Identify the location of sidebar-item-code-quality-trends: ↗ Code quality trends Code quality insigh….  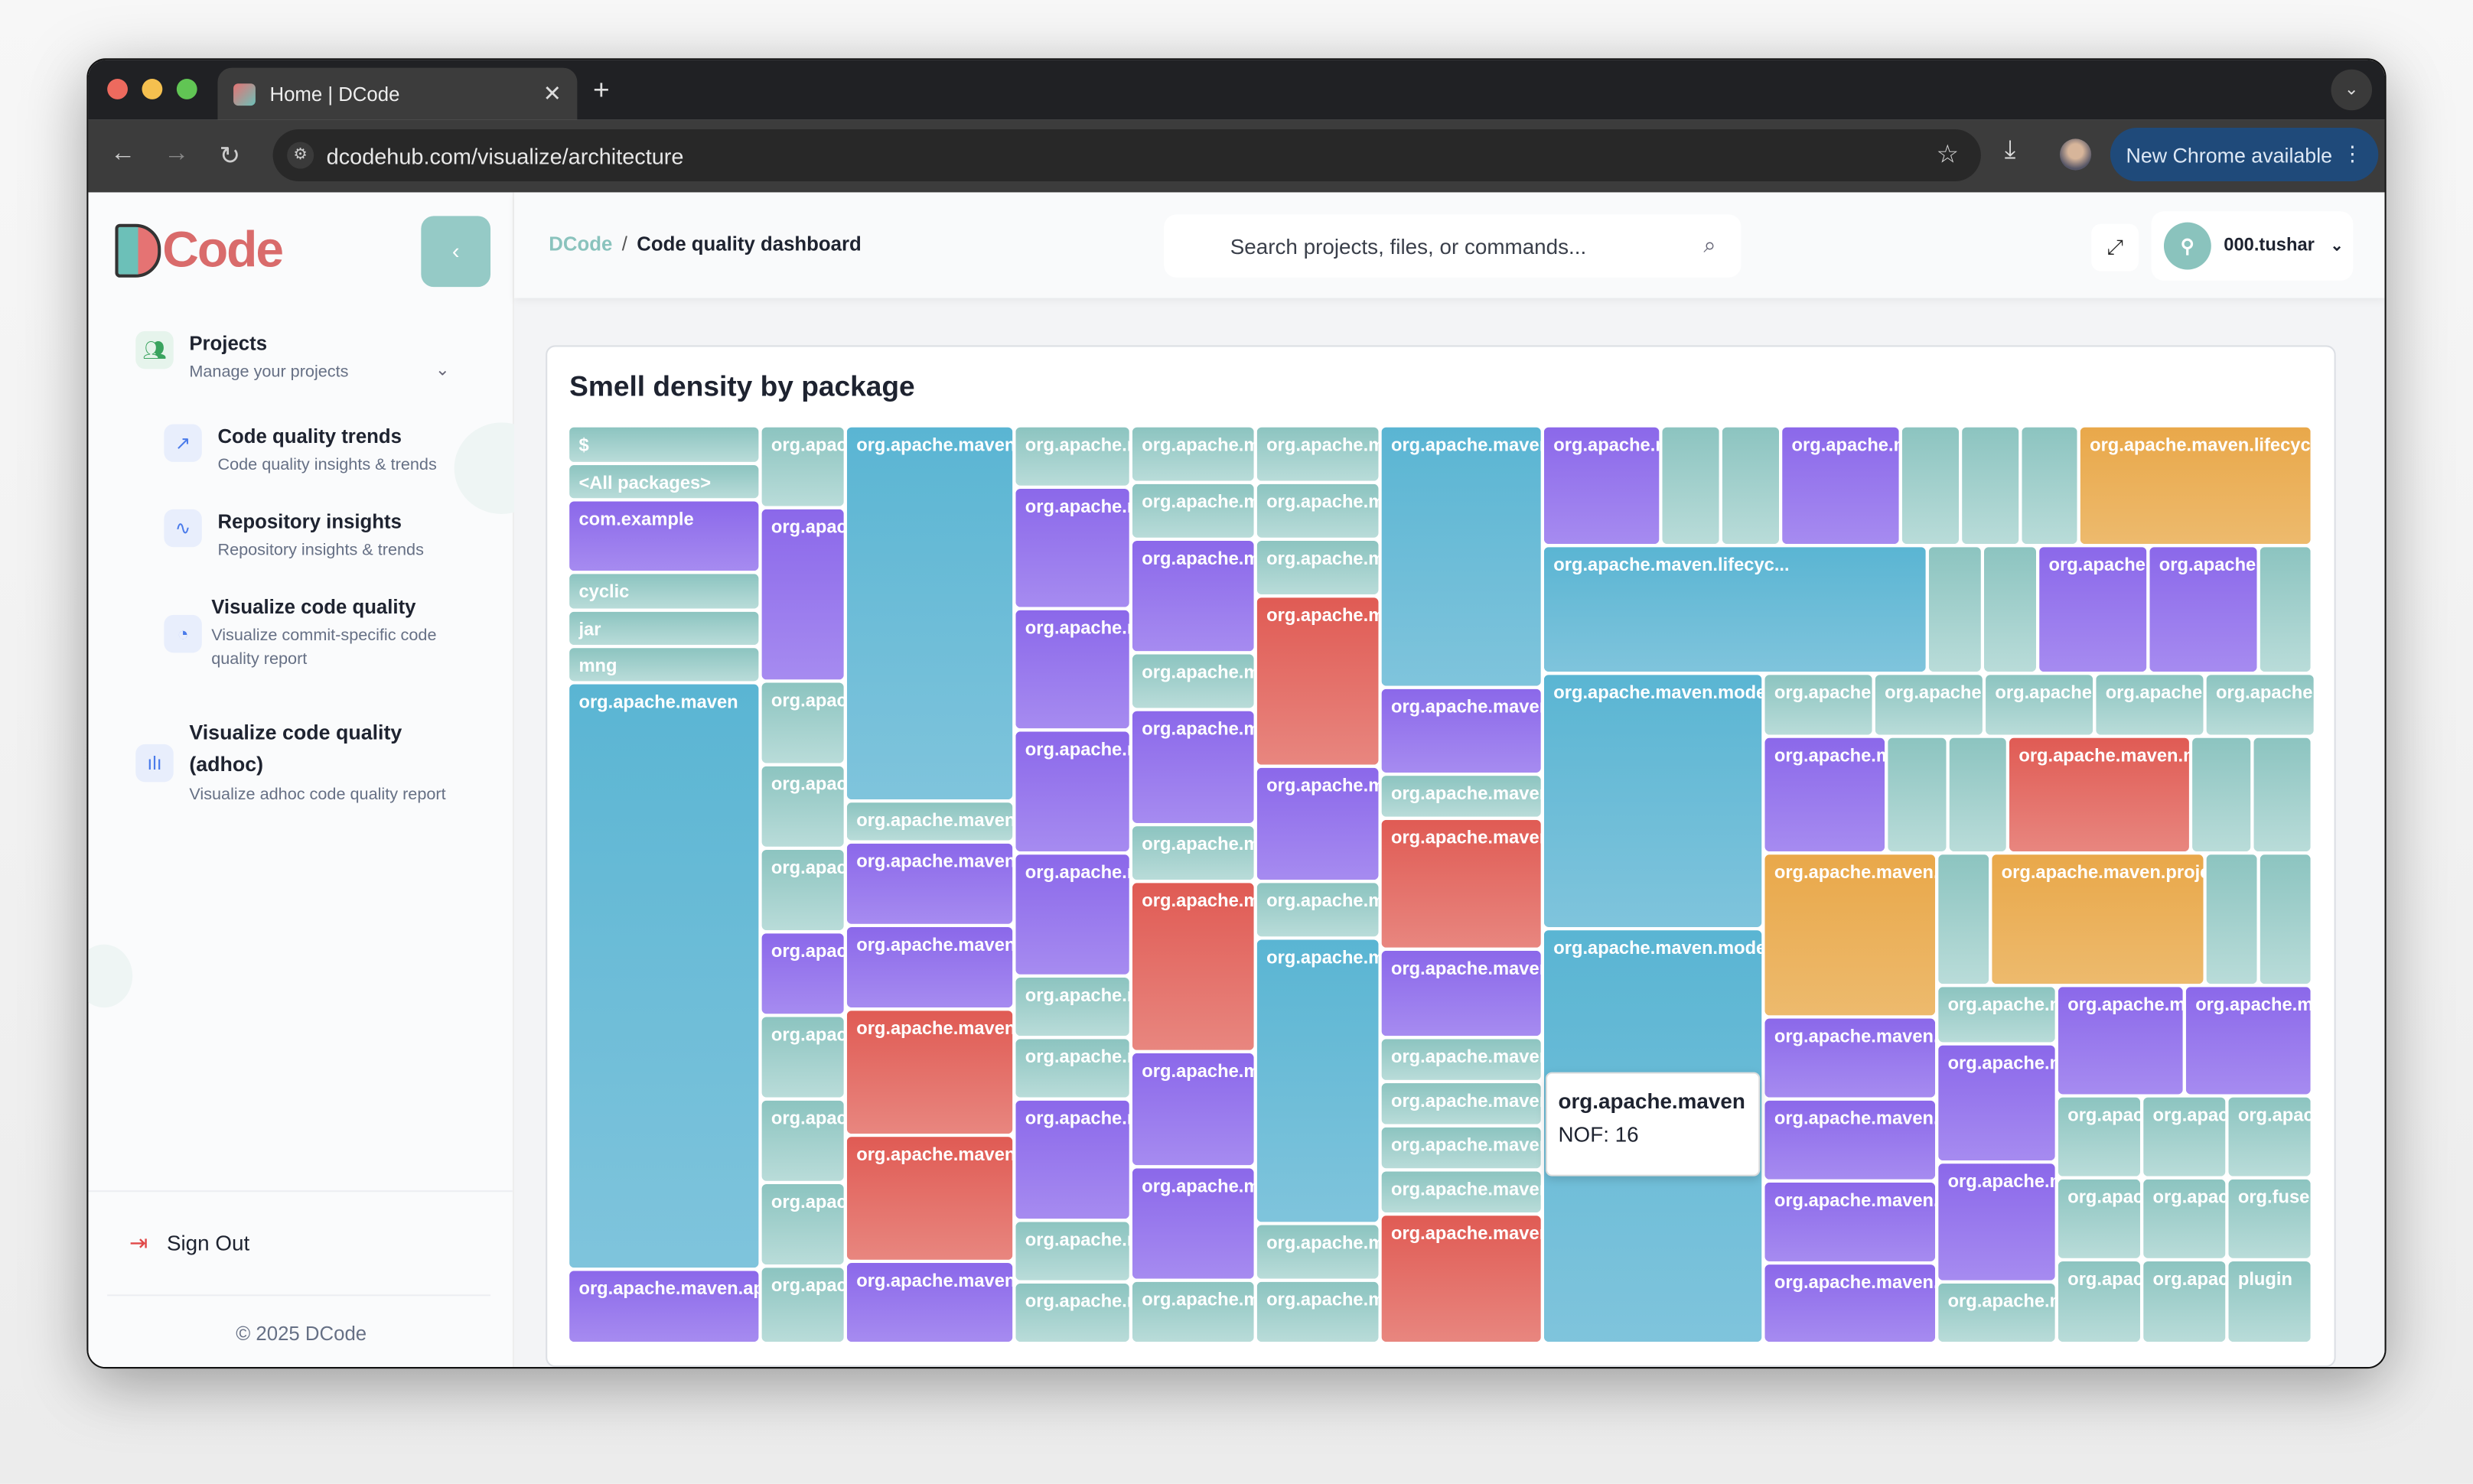
(322, 450).